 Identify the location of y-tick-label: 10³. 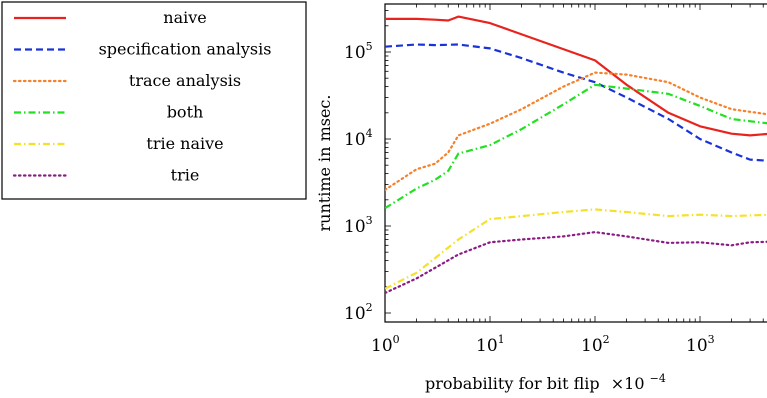
(358, 225).